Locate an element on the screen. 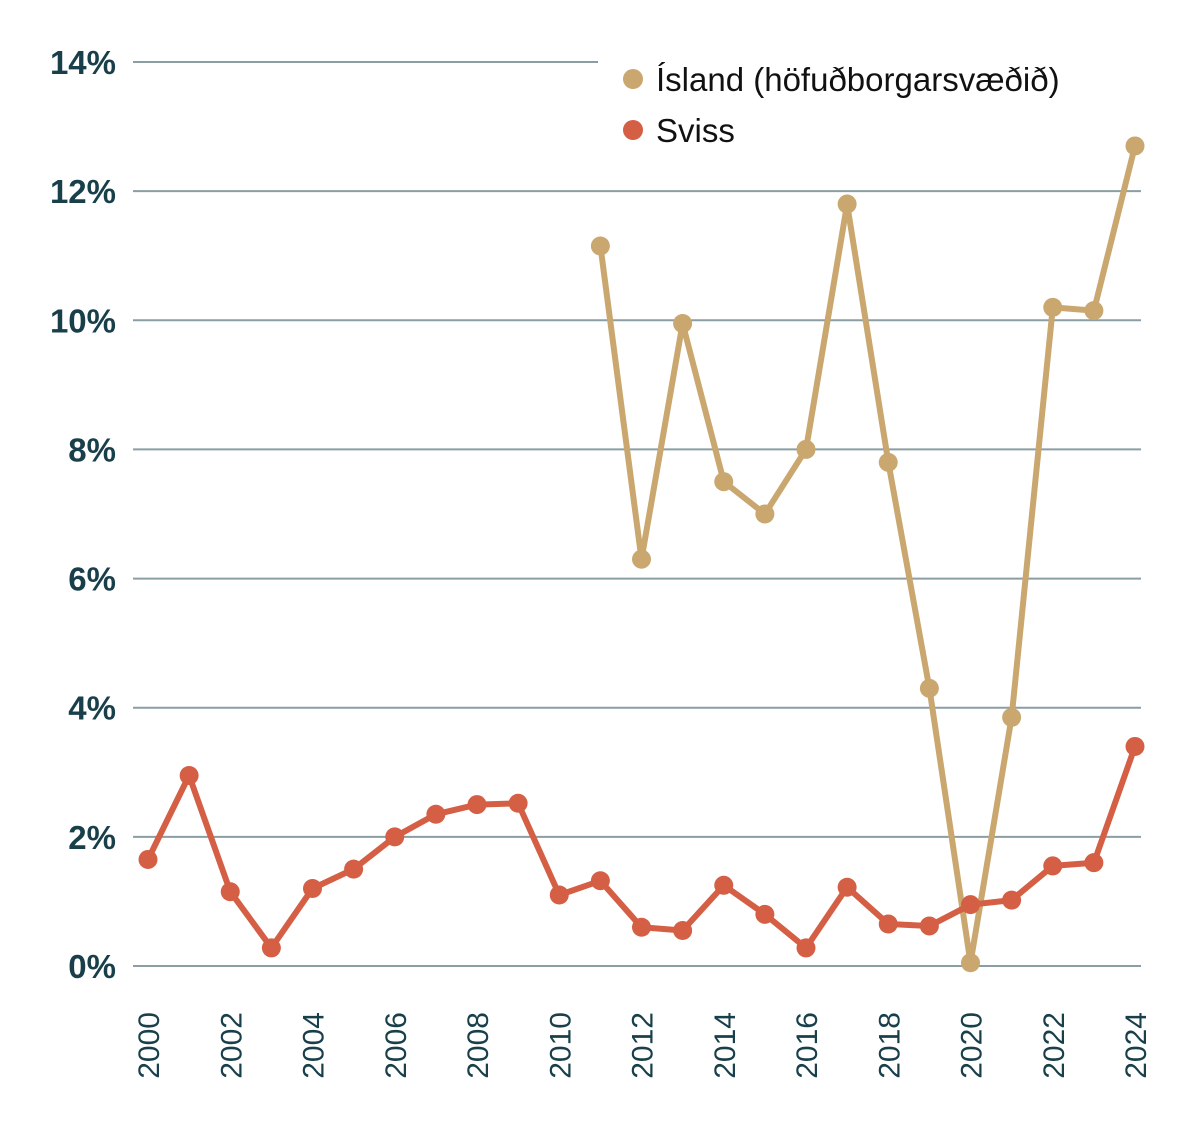 The image size is (1200, 1145). x-tick-label: 2022 is located at coordinates (1054, 1045).